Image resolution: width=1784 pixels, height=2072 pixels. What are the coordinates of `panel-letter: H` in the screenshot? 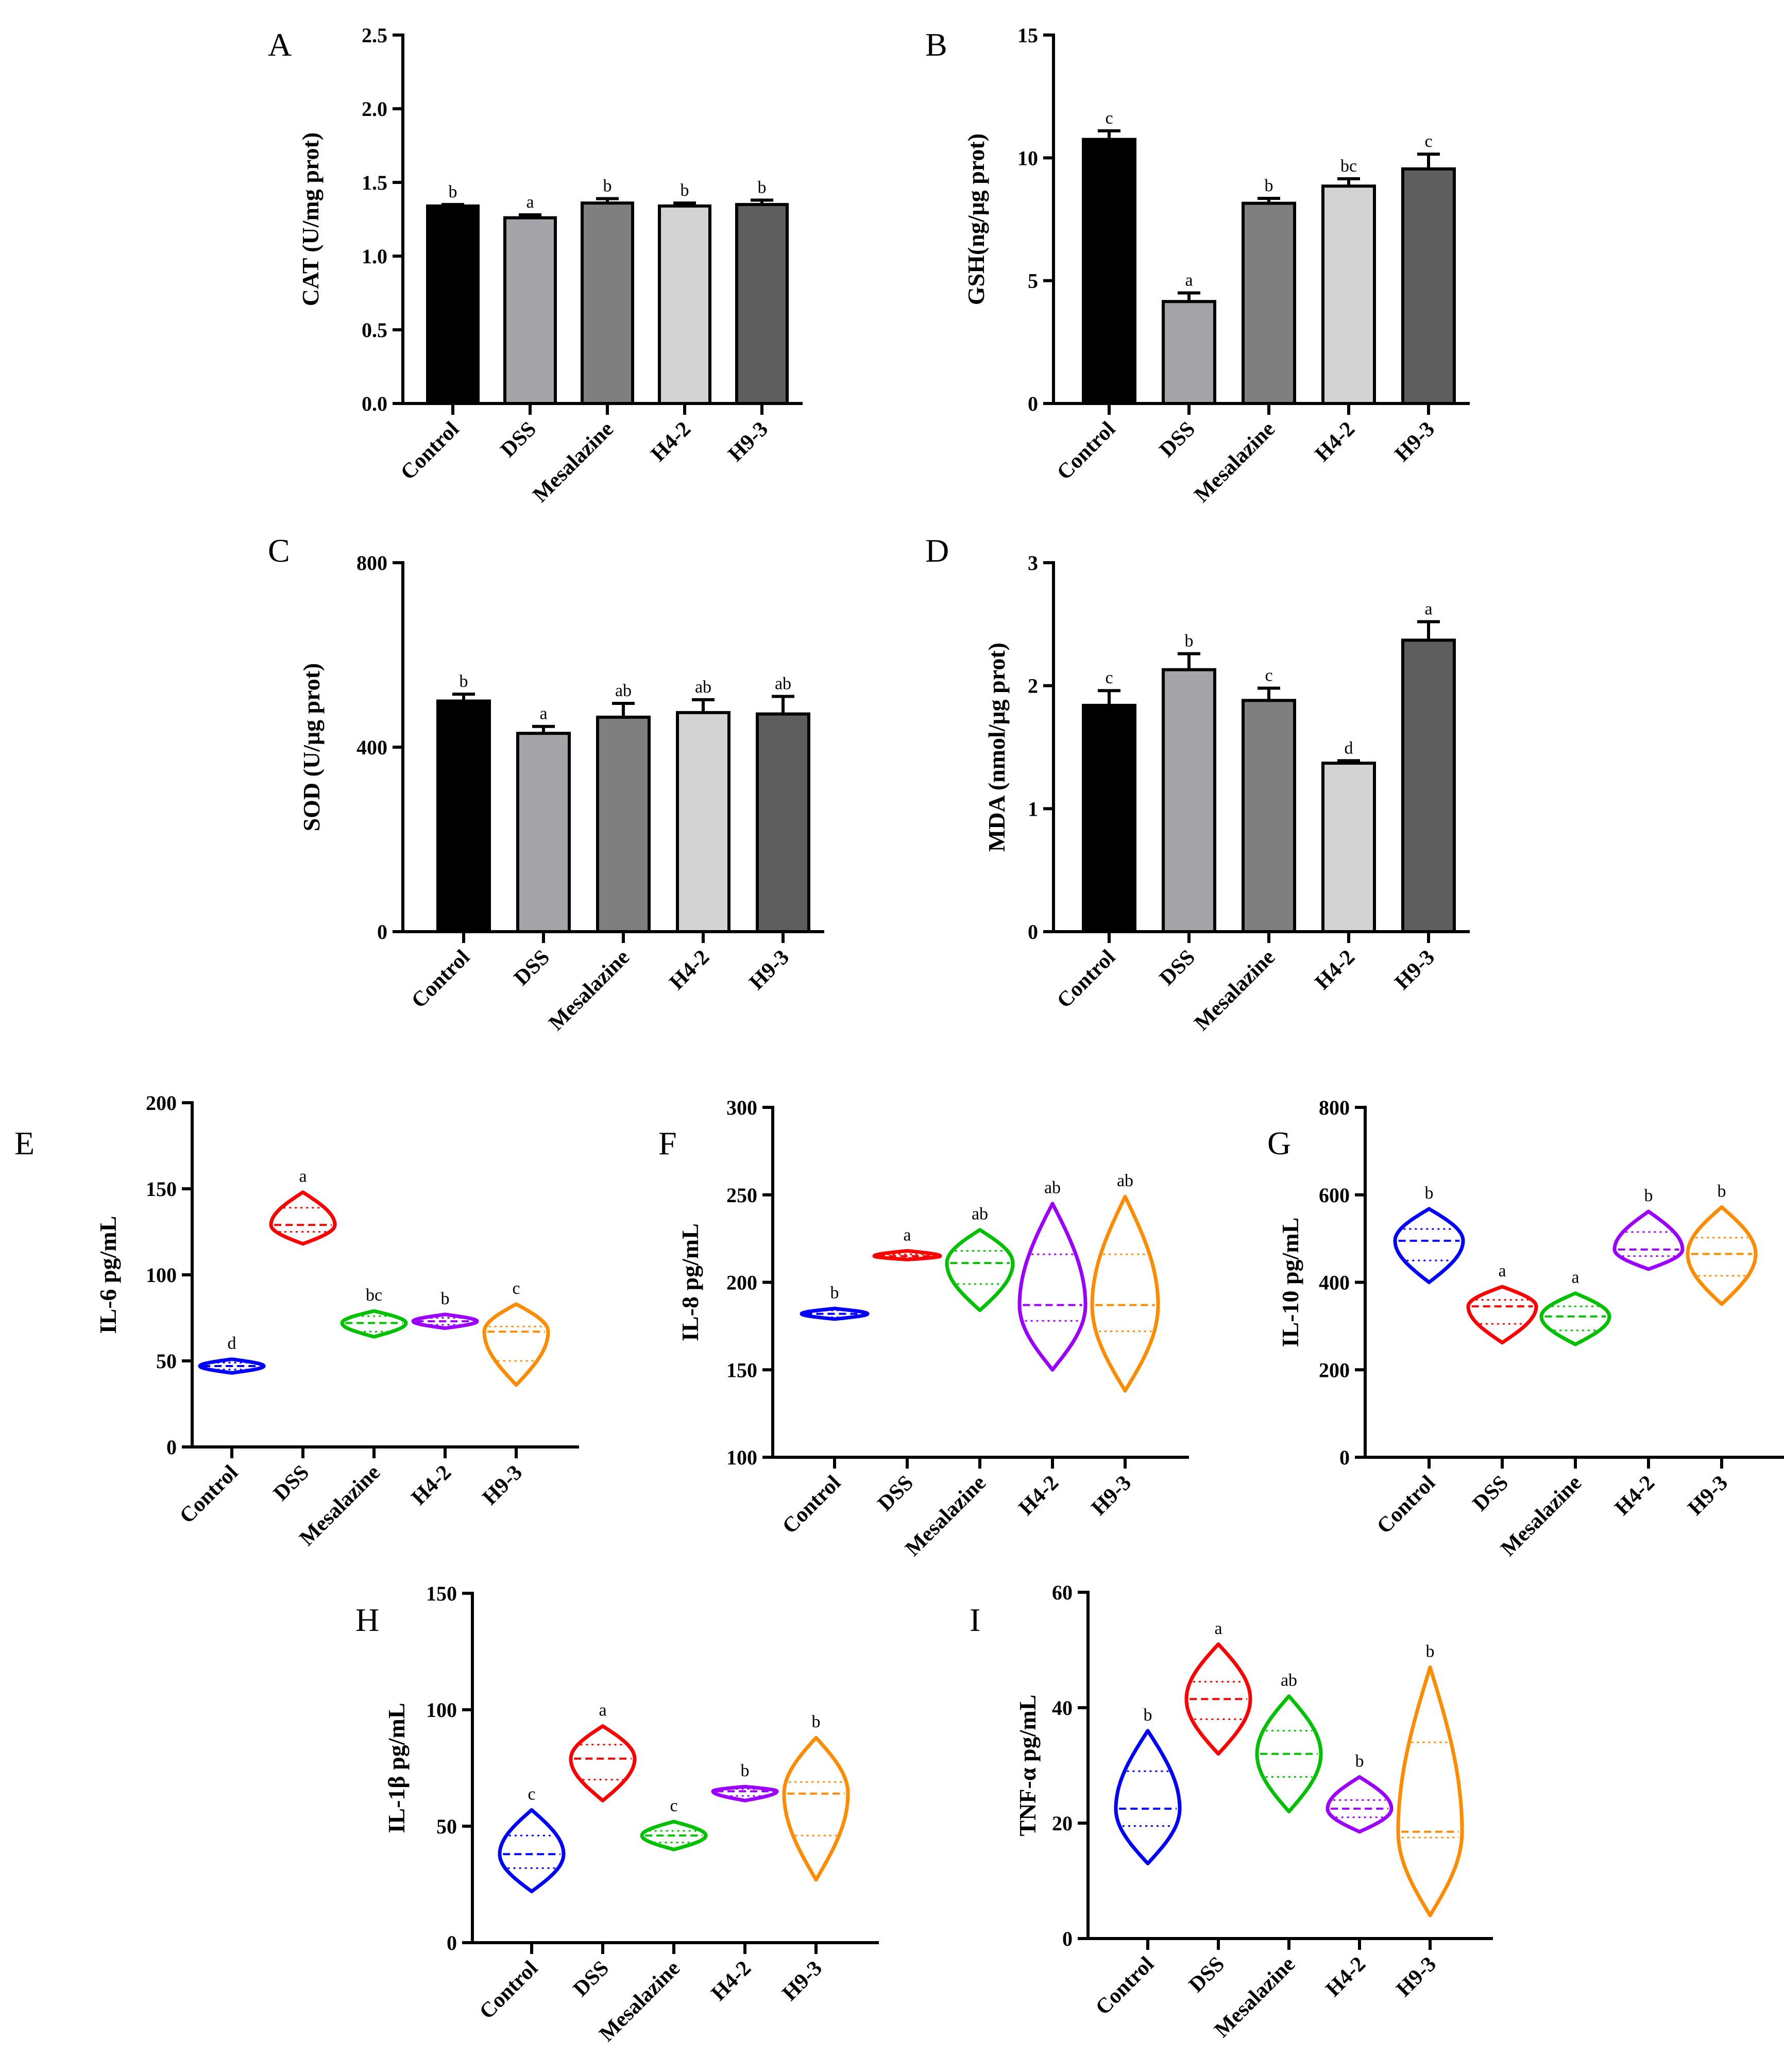 It's located at (367, 1620).